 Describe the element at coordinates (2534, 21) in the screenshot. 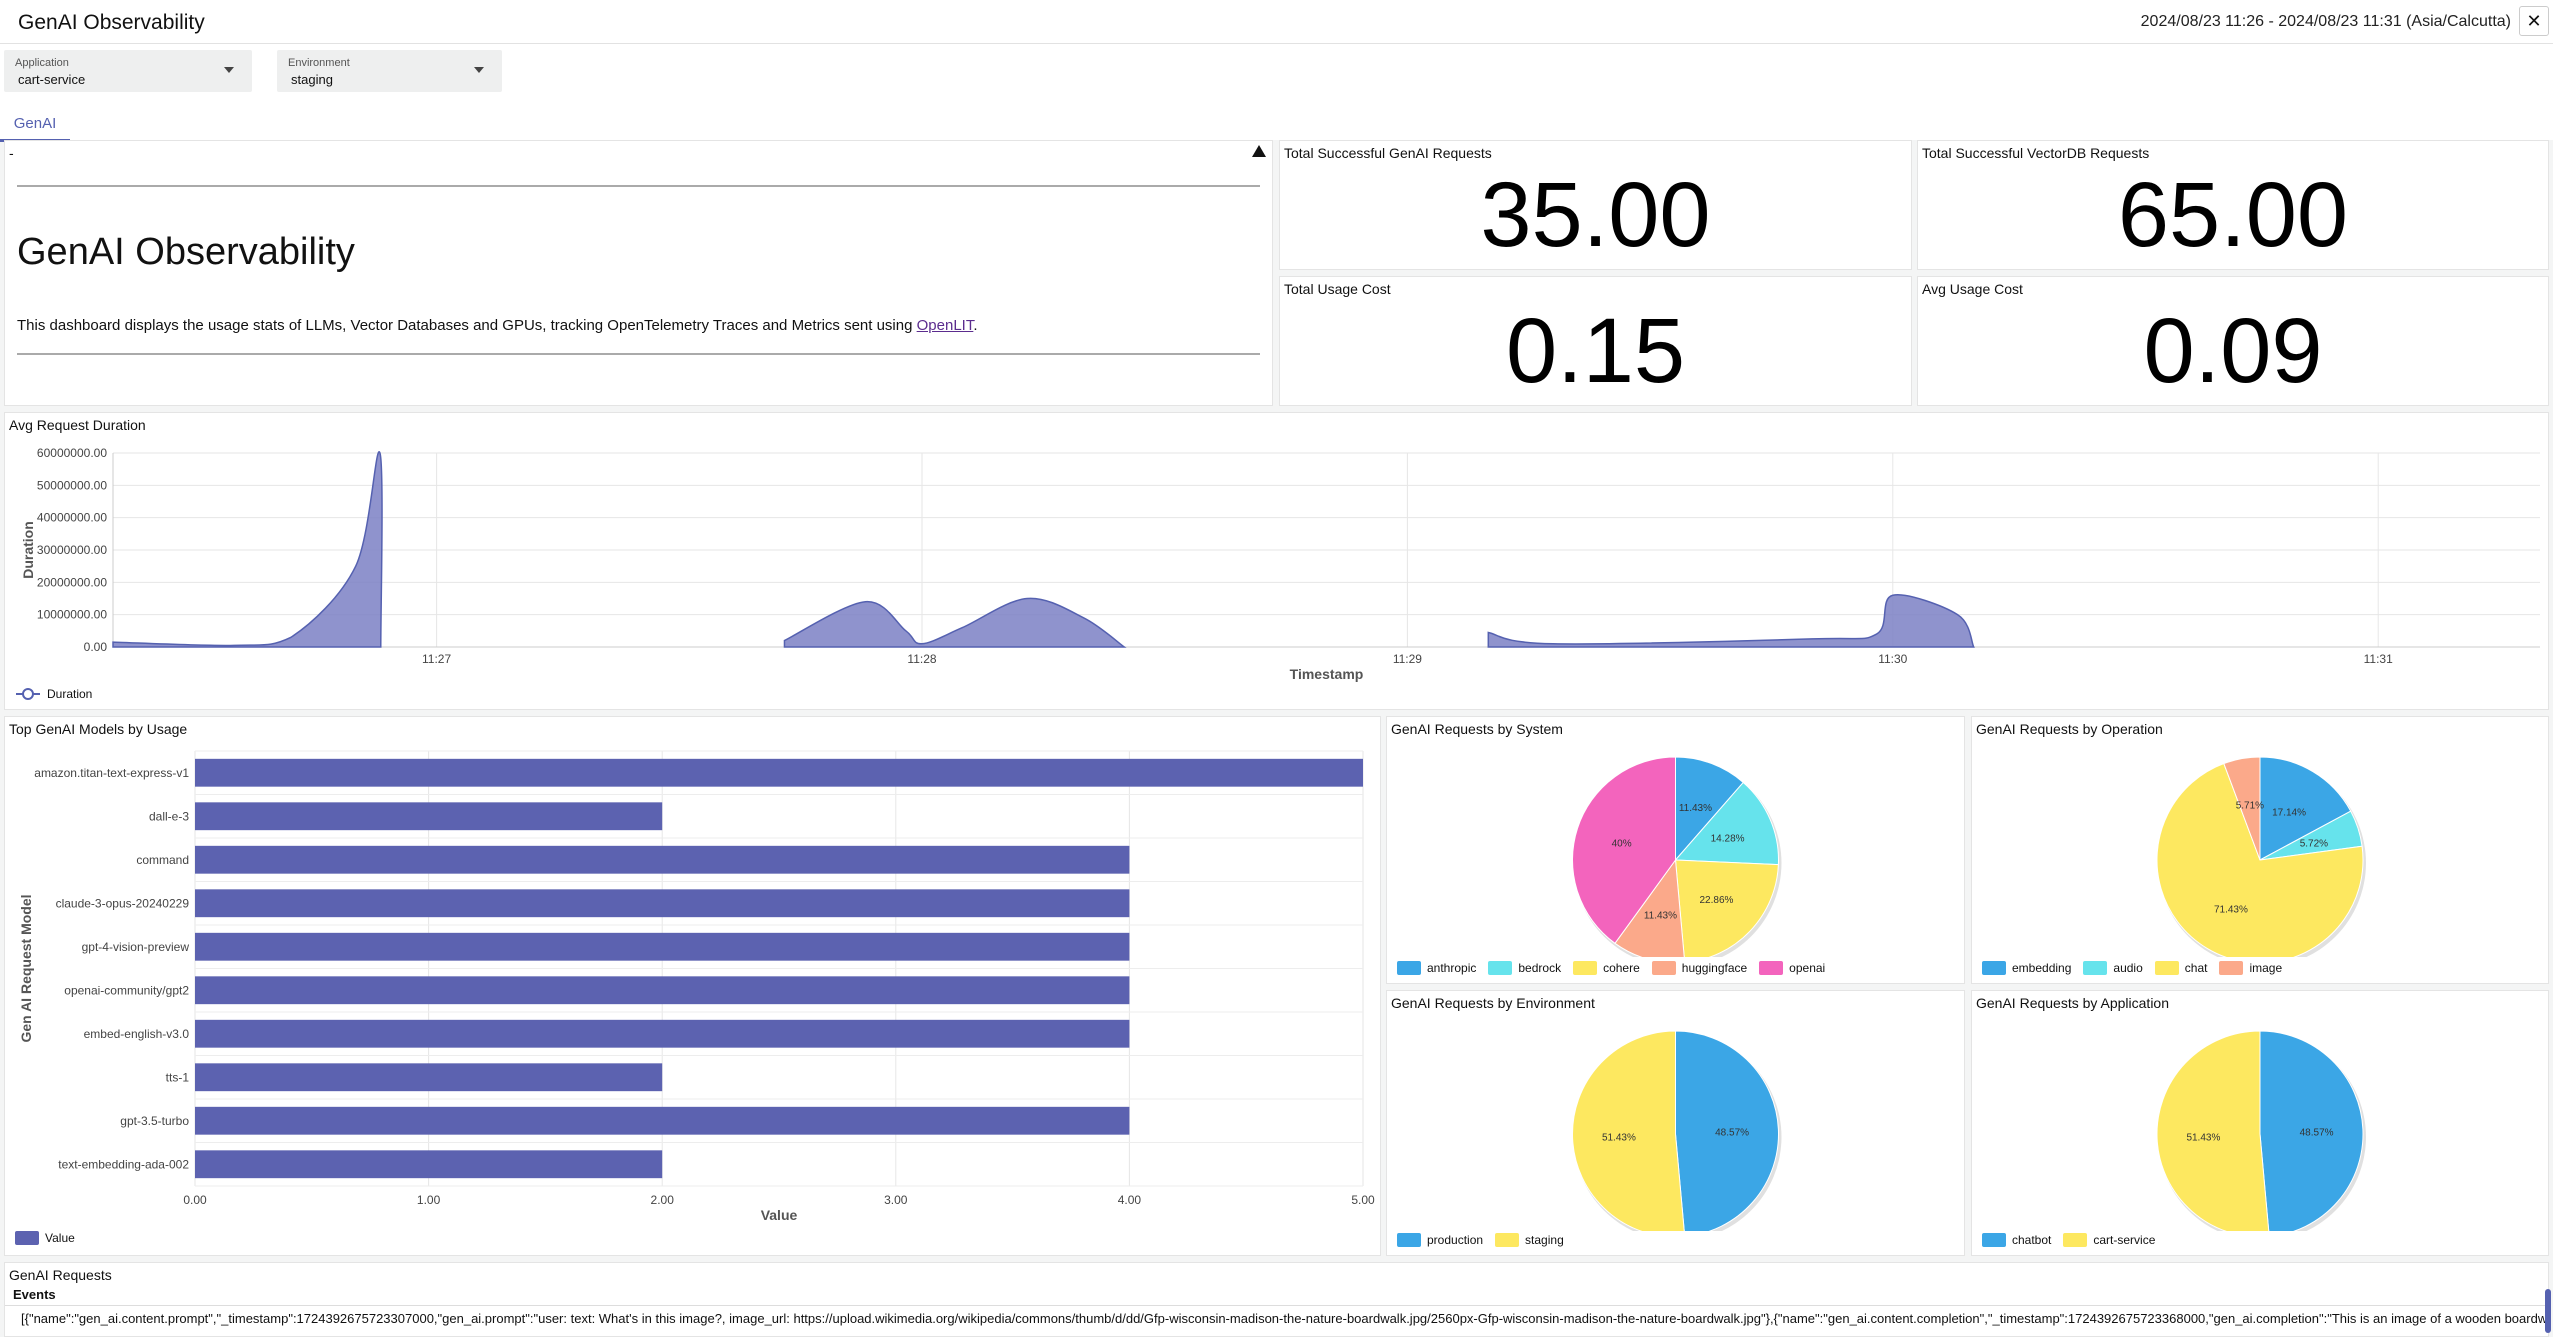

I see `close-button: ✕` at that location.